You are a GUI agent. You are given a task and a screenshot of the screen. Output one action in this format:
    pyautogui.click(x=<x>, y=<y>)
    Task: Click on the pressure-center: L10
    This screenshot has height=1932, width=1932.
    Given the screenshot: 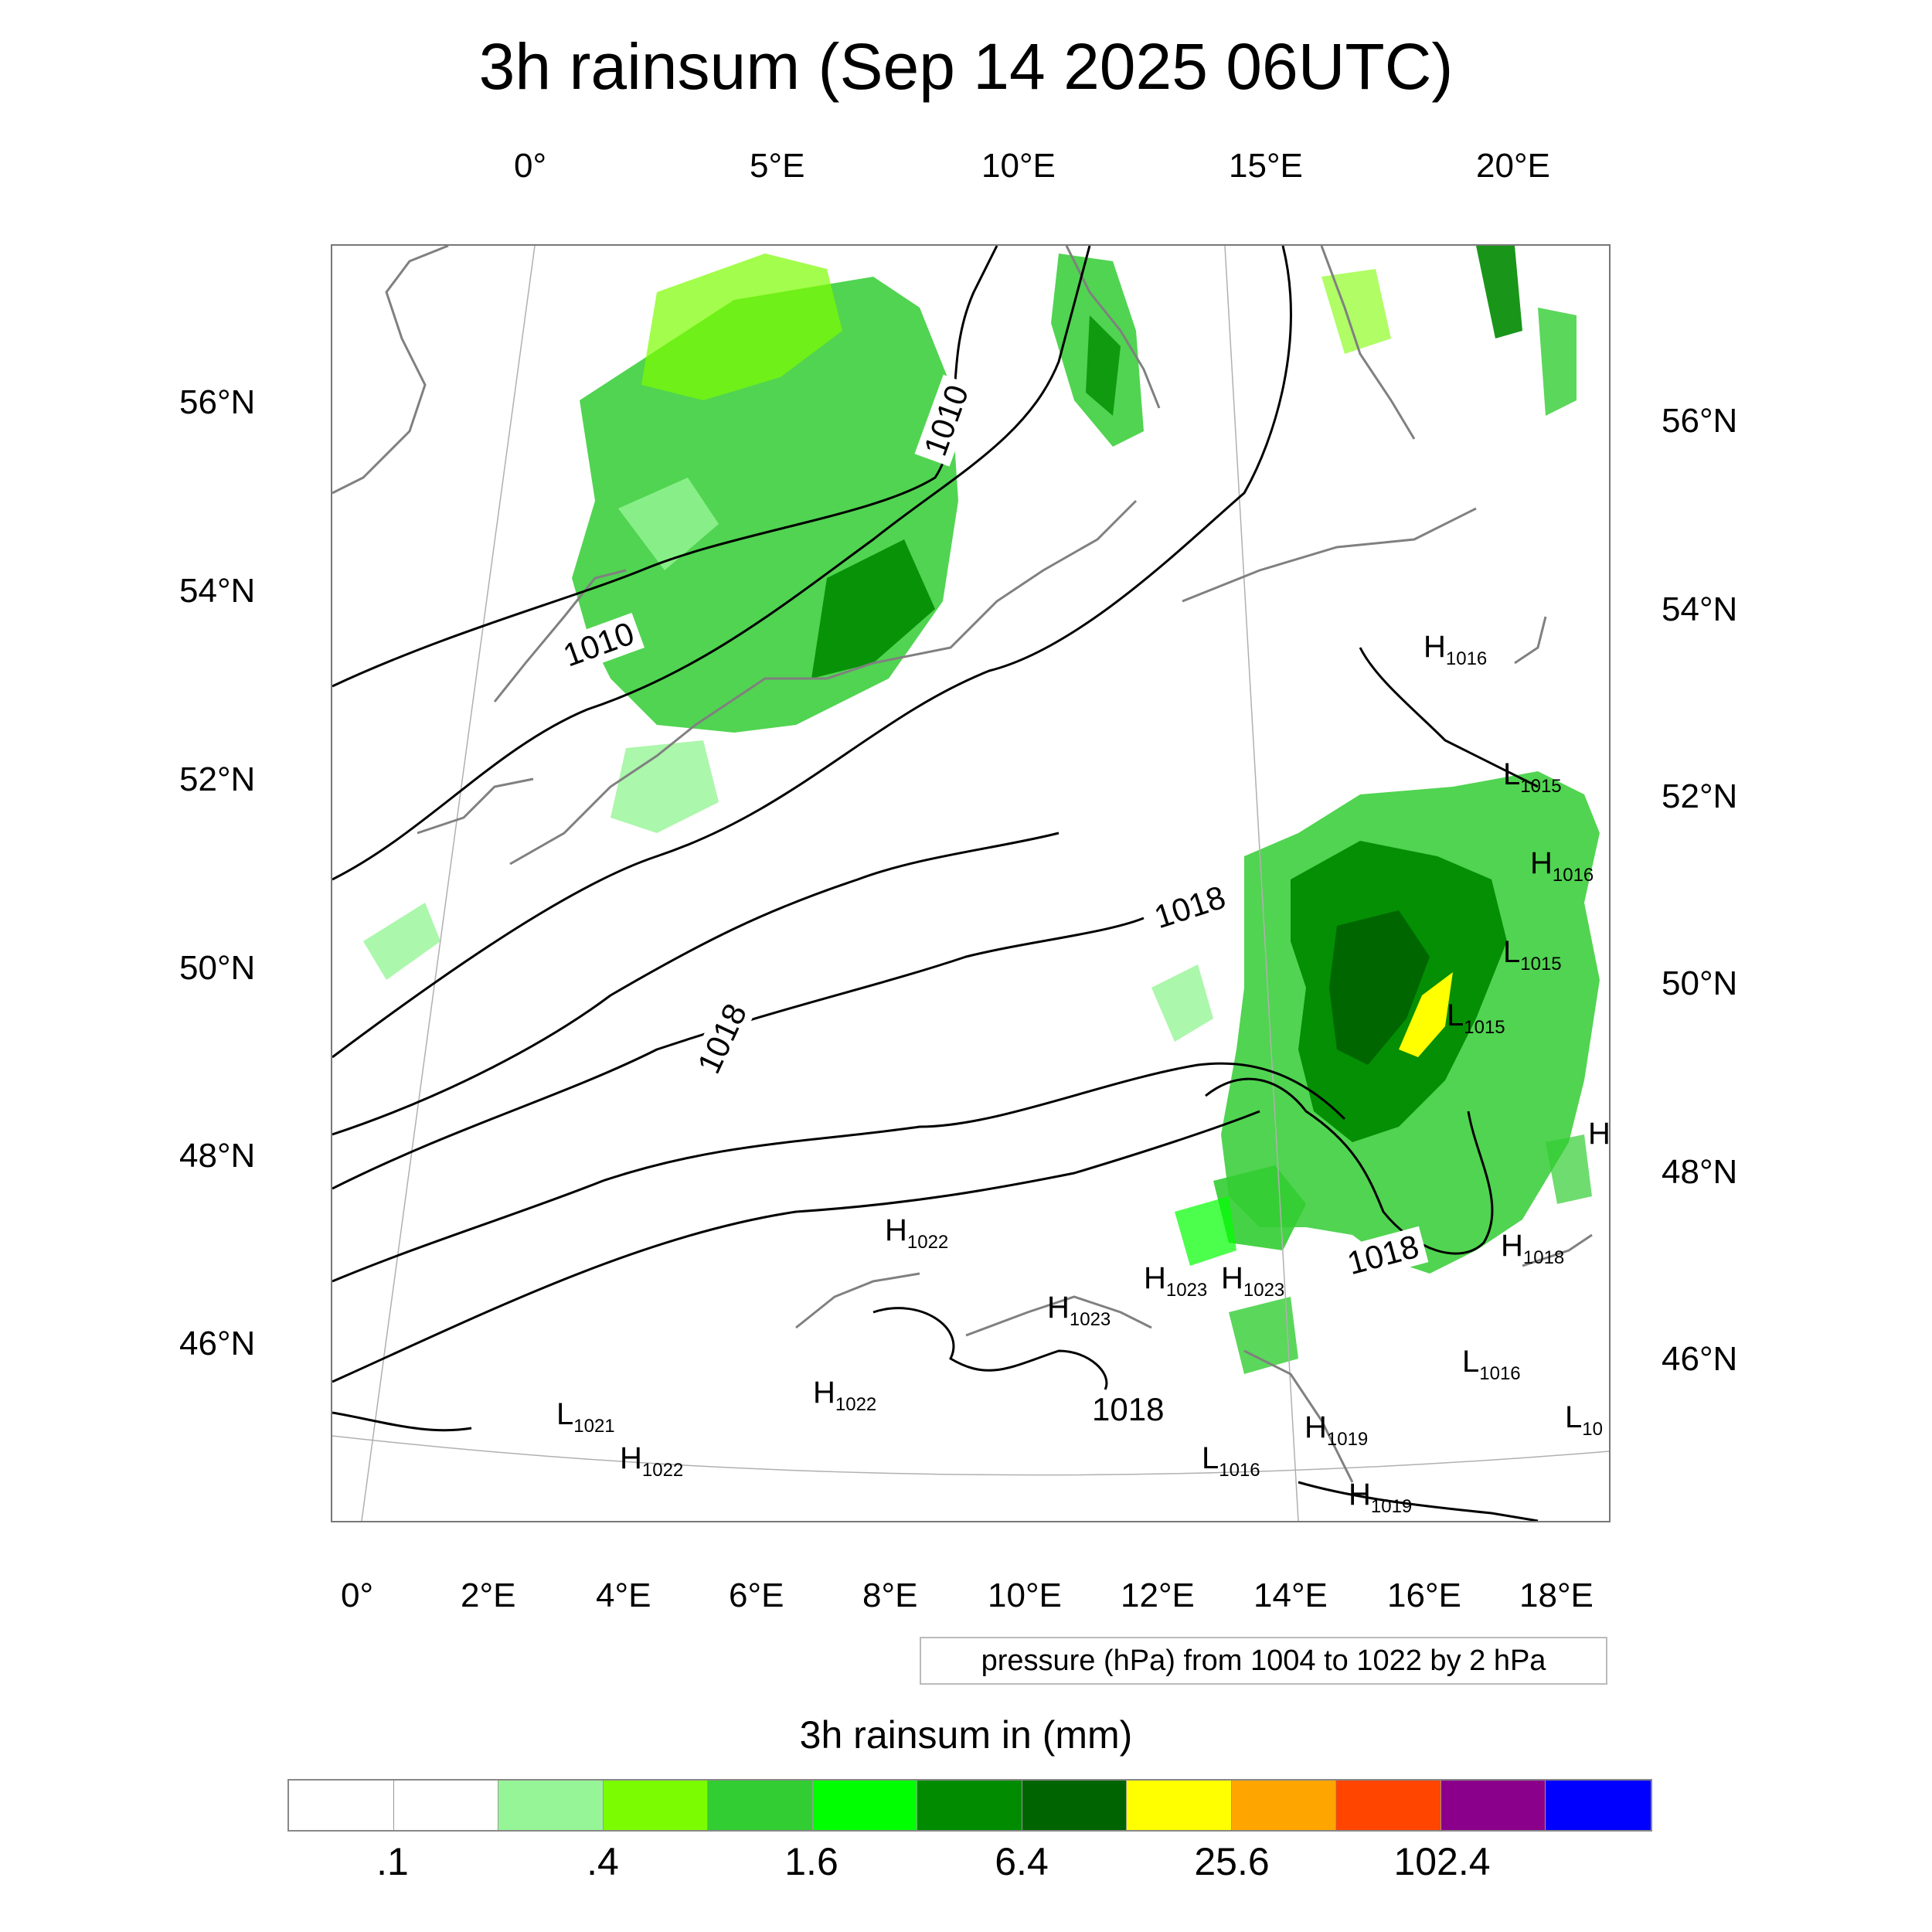 What is the action you would take?
    pyautogui.click(x=1584, y=1420)
    